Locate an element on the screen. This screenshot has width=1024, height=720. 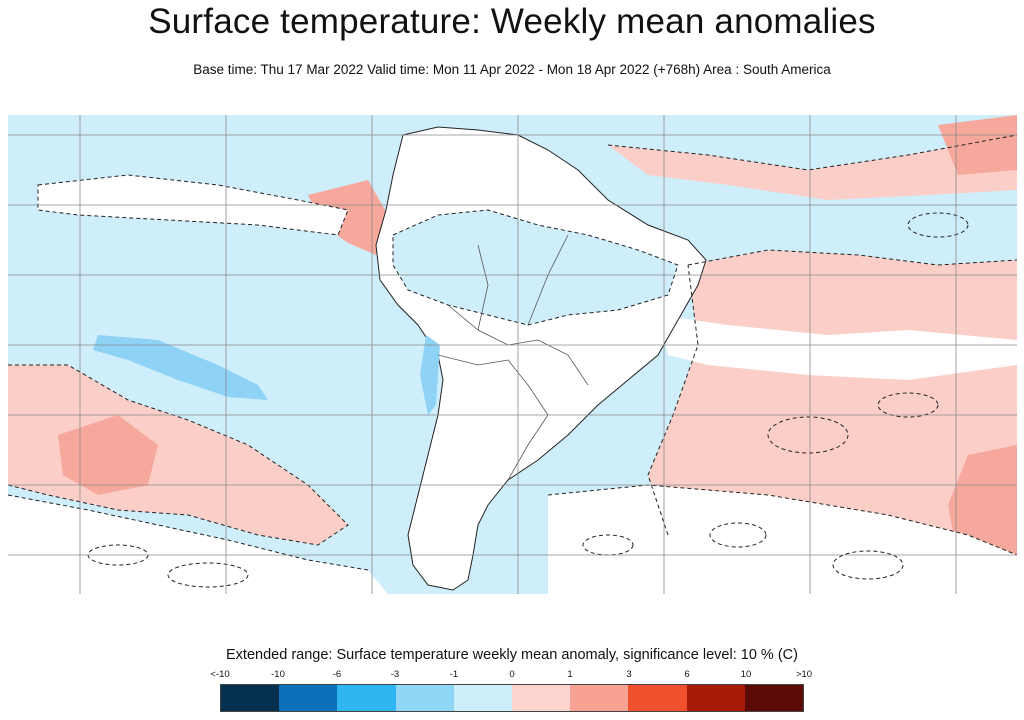
legend-tick: -1 is located at coordinates (454, 674).